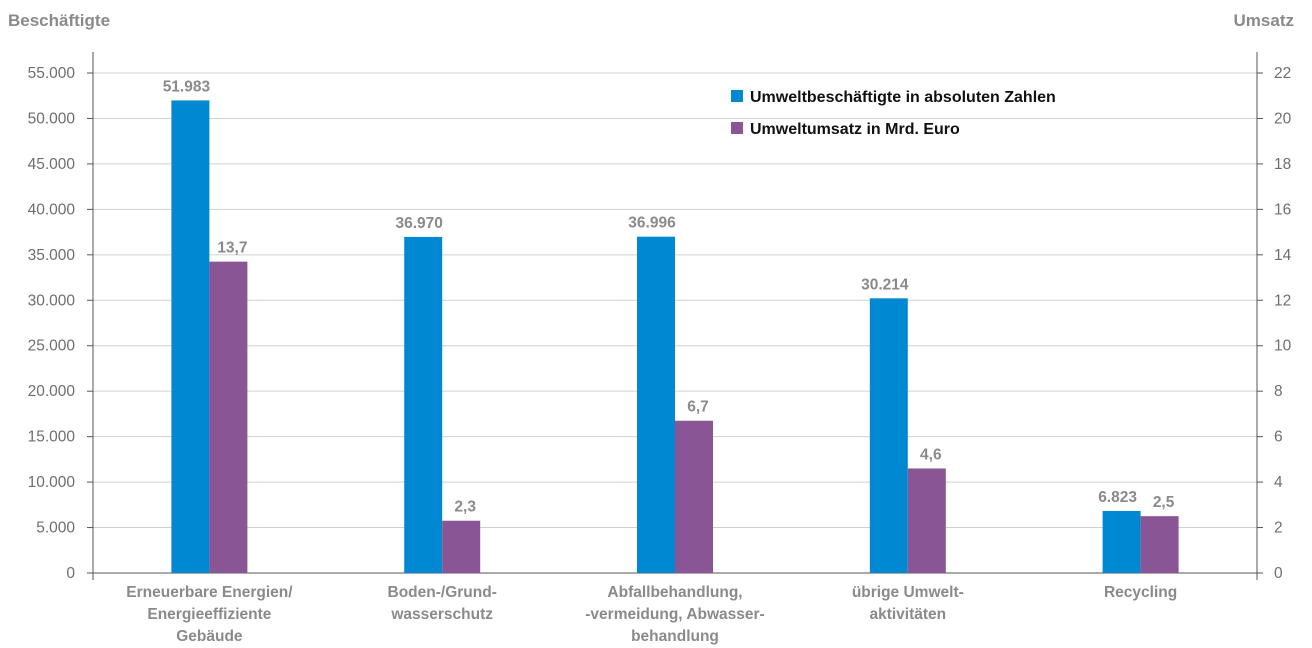 The image size is (1312, 648). I want to click on right-tick-label: 8, so click(1278, 391).